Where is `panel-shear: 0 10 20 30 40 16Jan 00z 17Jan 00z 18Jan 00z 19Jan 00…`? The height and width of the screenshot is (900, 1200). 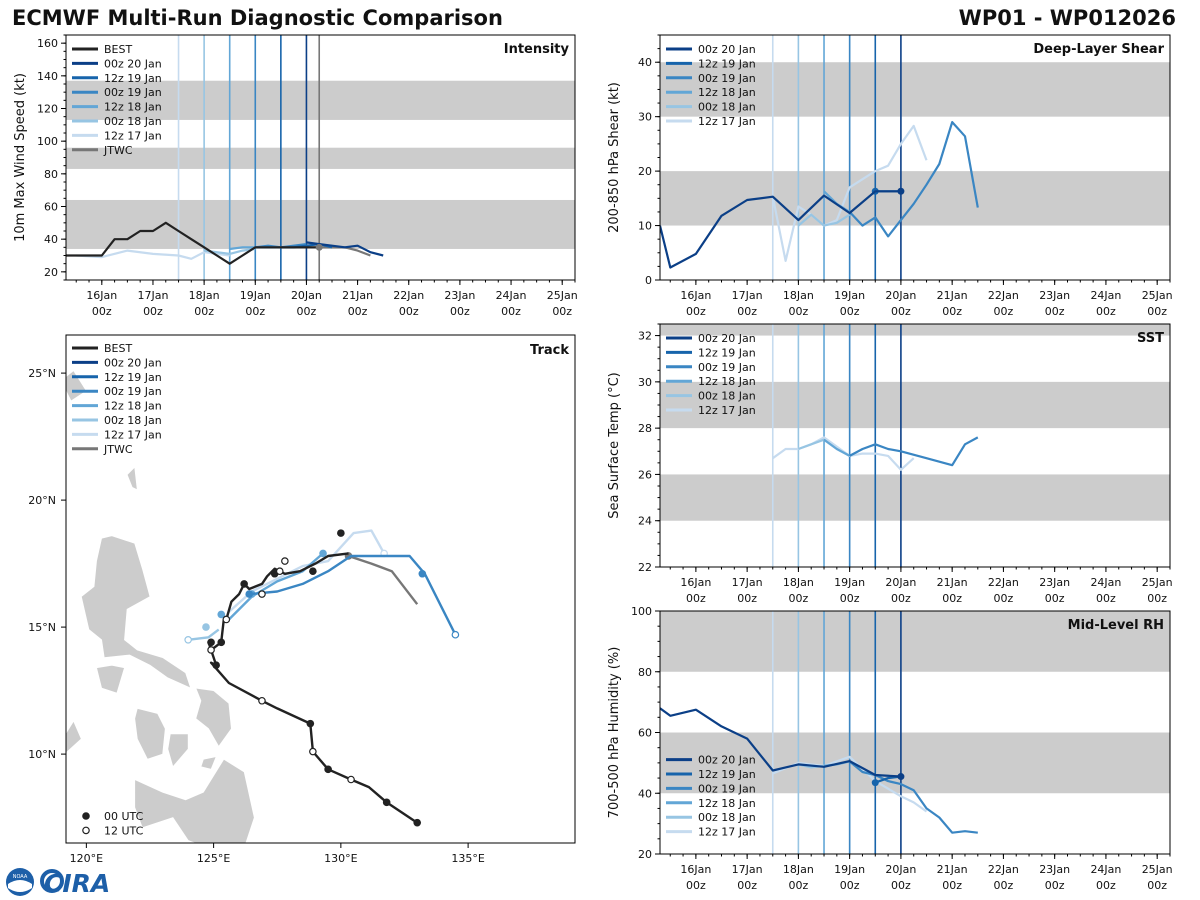
panel-shear: 0 10 20 30 40 16Jan 00z 17Jan 00z 18Jan 00z 19Jan 00… is located at coordinates (890, 176).